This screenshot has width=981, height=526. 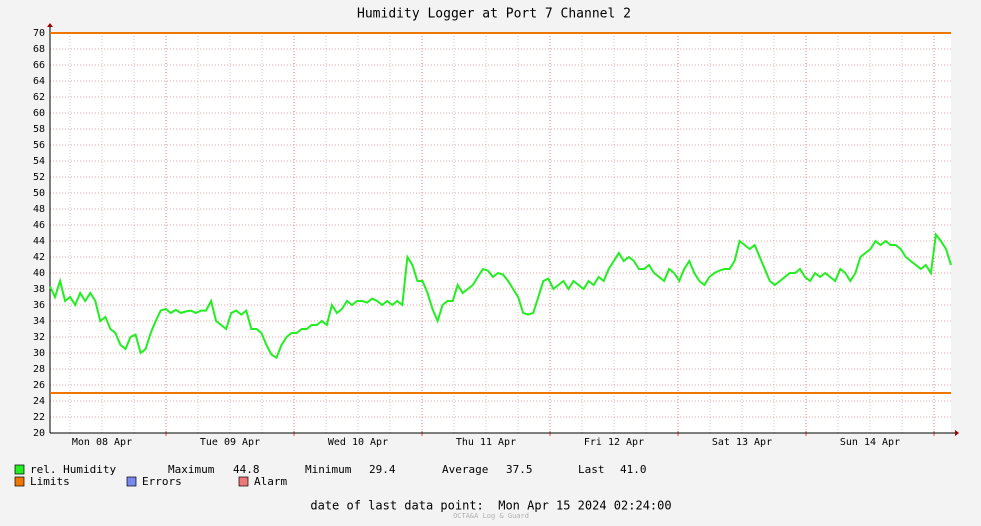 What do you see at coordinates (870, 442) in the screenshot?
I see `x-tick-label: Sun 14 Apr` at bounding box center [870, 442].